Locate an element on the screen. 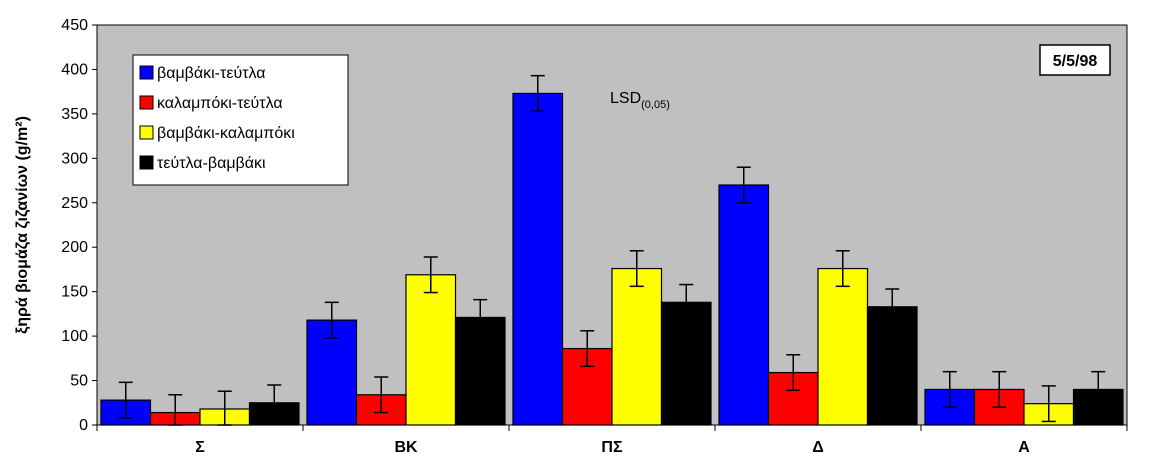 The height and width of the screenshot is (462, 1151). date-label: 5/5/98 is located at coordinates (1075, 61).